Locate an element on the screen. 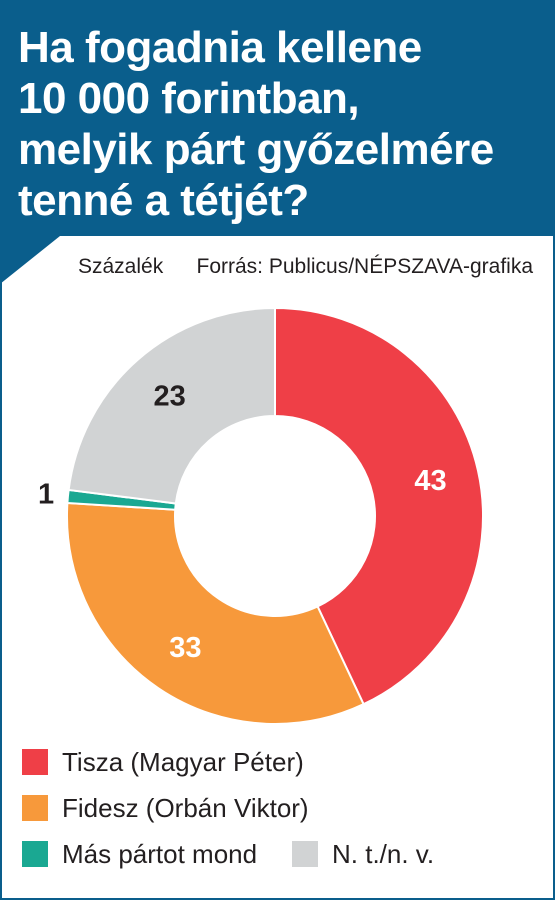 The height and width of the screenshot is (900, 555). slice-nt is located at coordinates (171, 405).